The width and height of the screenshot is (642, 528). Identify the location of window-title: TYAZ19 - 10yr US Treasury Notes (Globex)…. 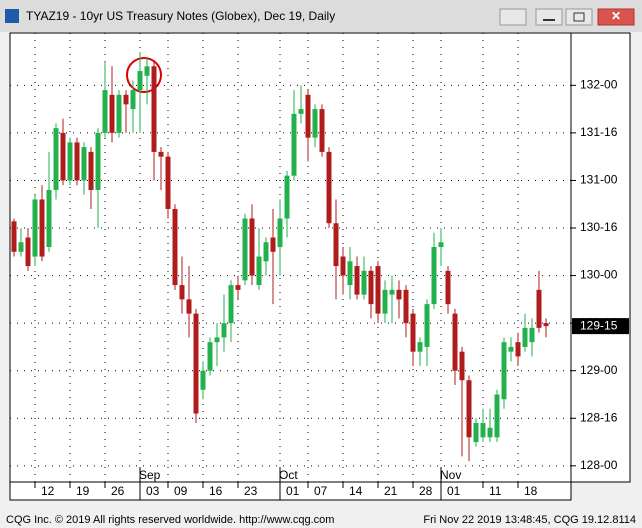
(180, 16).